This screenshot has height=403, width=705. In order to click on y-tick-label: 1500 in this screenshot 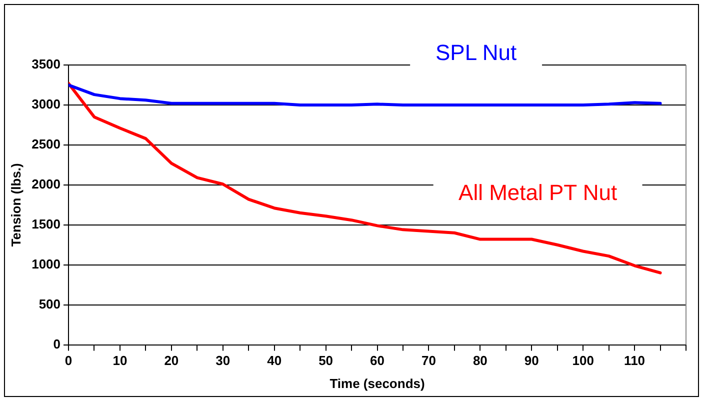, I will do `click(46, 224)`.